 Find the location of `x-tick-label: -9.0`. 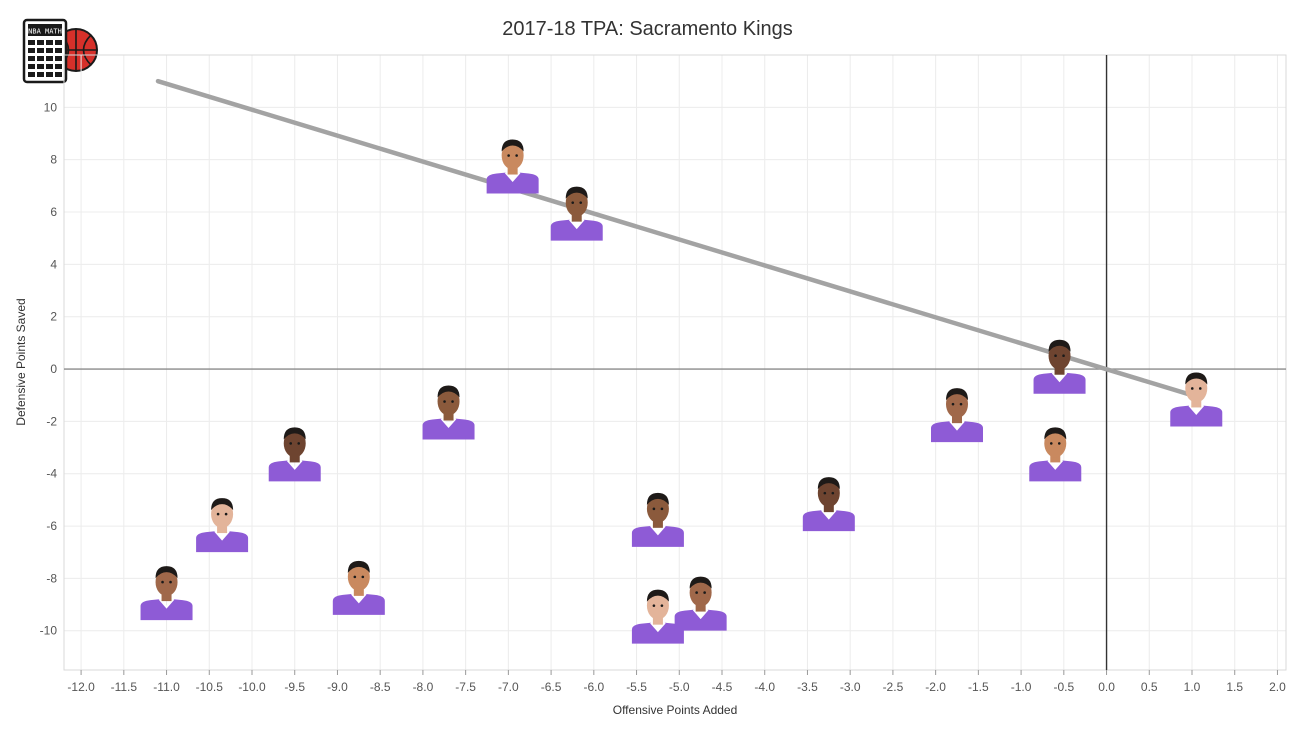

x-tick-label: -9.0 is located at coordinates (337, 687).